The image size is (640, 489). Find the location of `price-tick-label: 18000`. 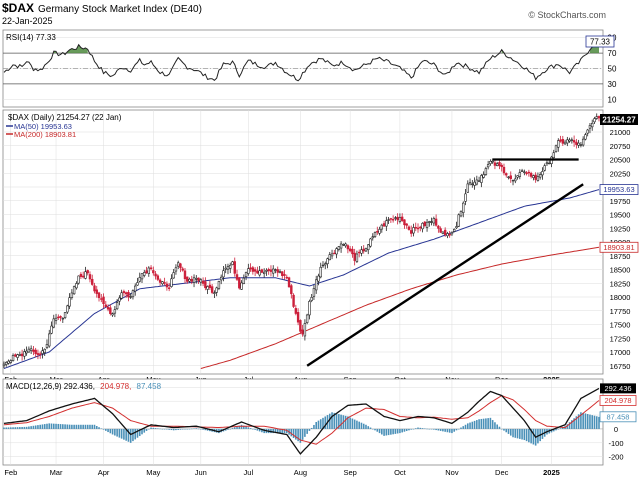

price-tick-label: 18000 is located at coordinates (620, 297).